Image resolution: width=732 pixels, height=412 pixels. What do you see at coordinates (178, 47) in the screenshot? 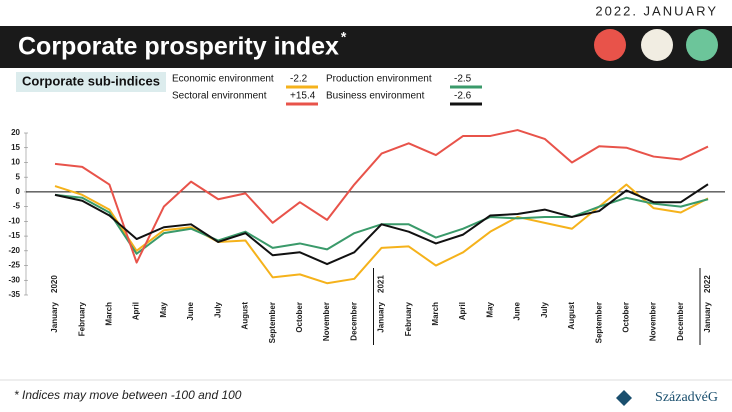
I see `chart-title: Corporate prosperity index` at bounding box center [178, 47].